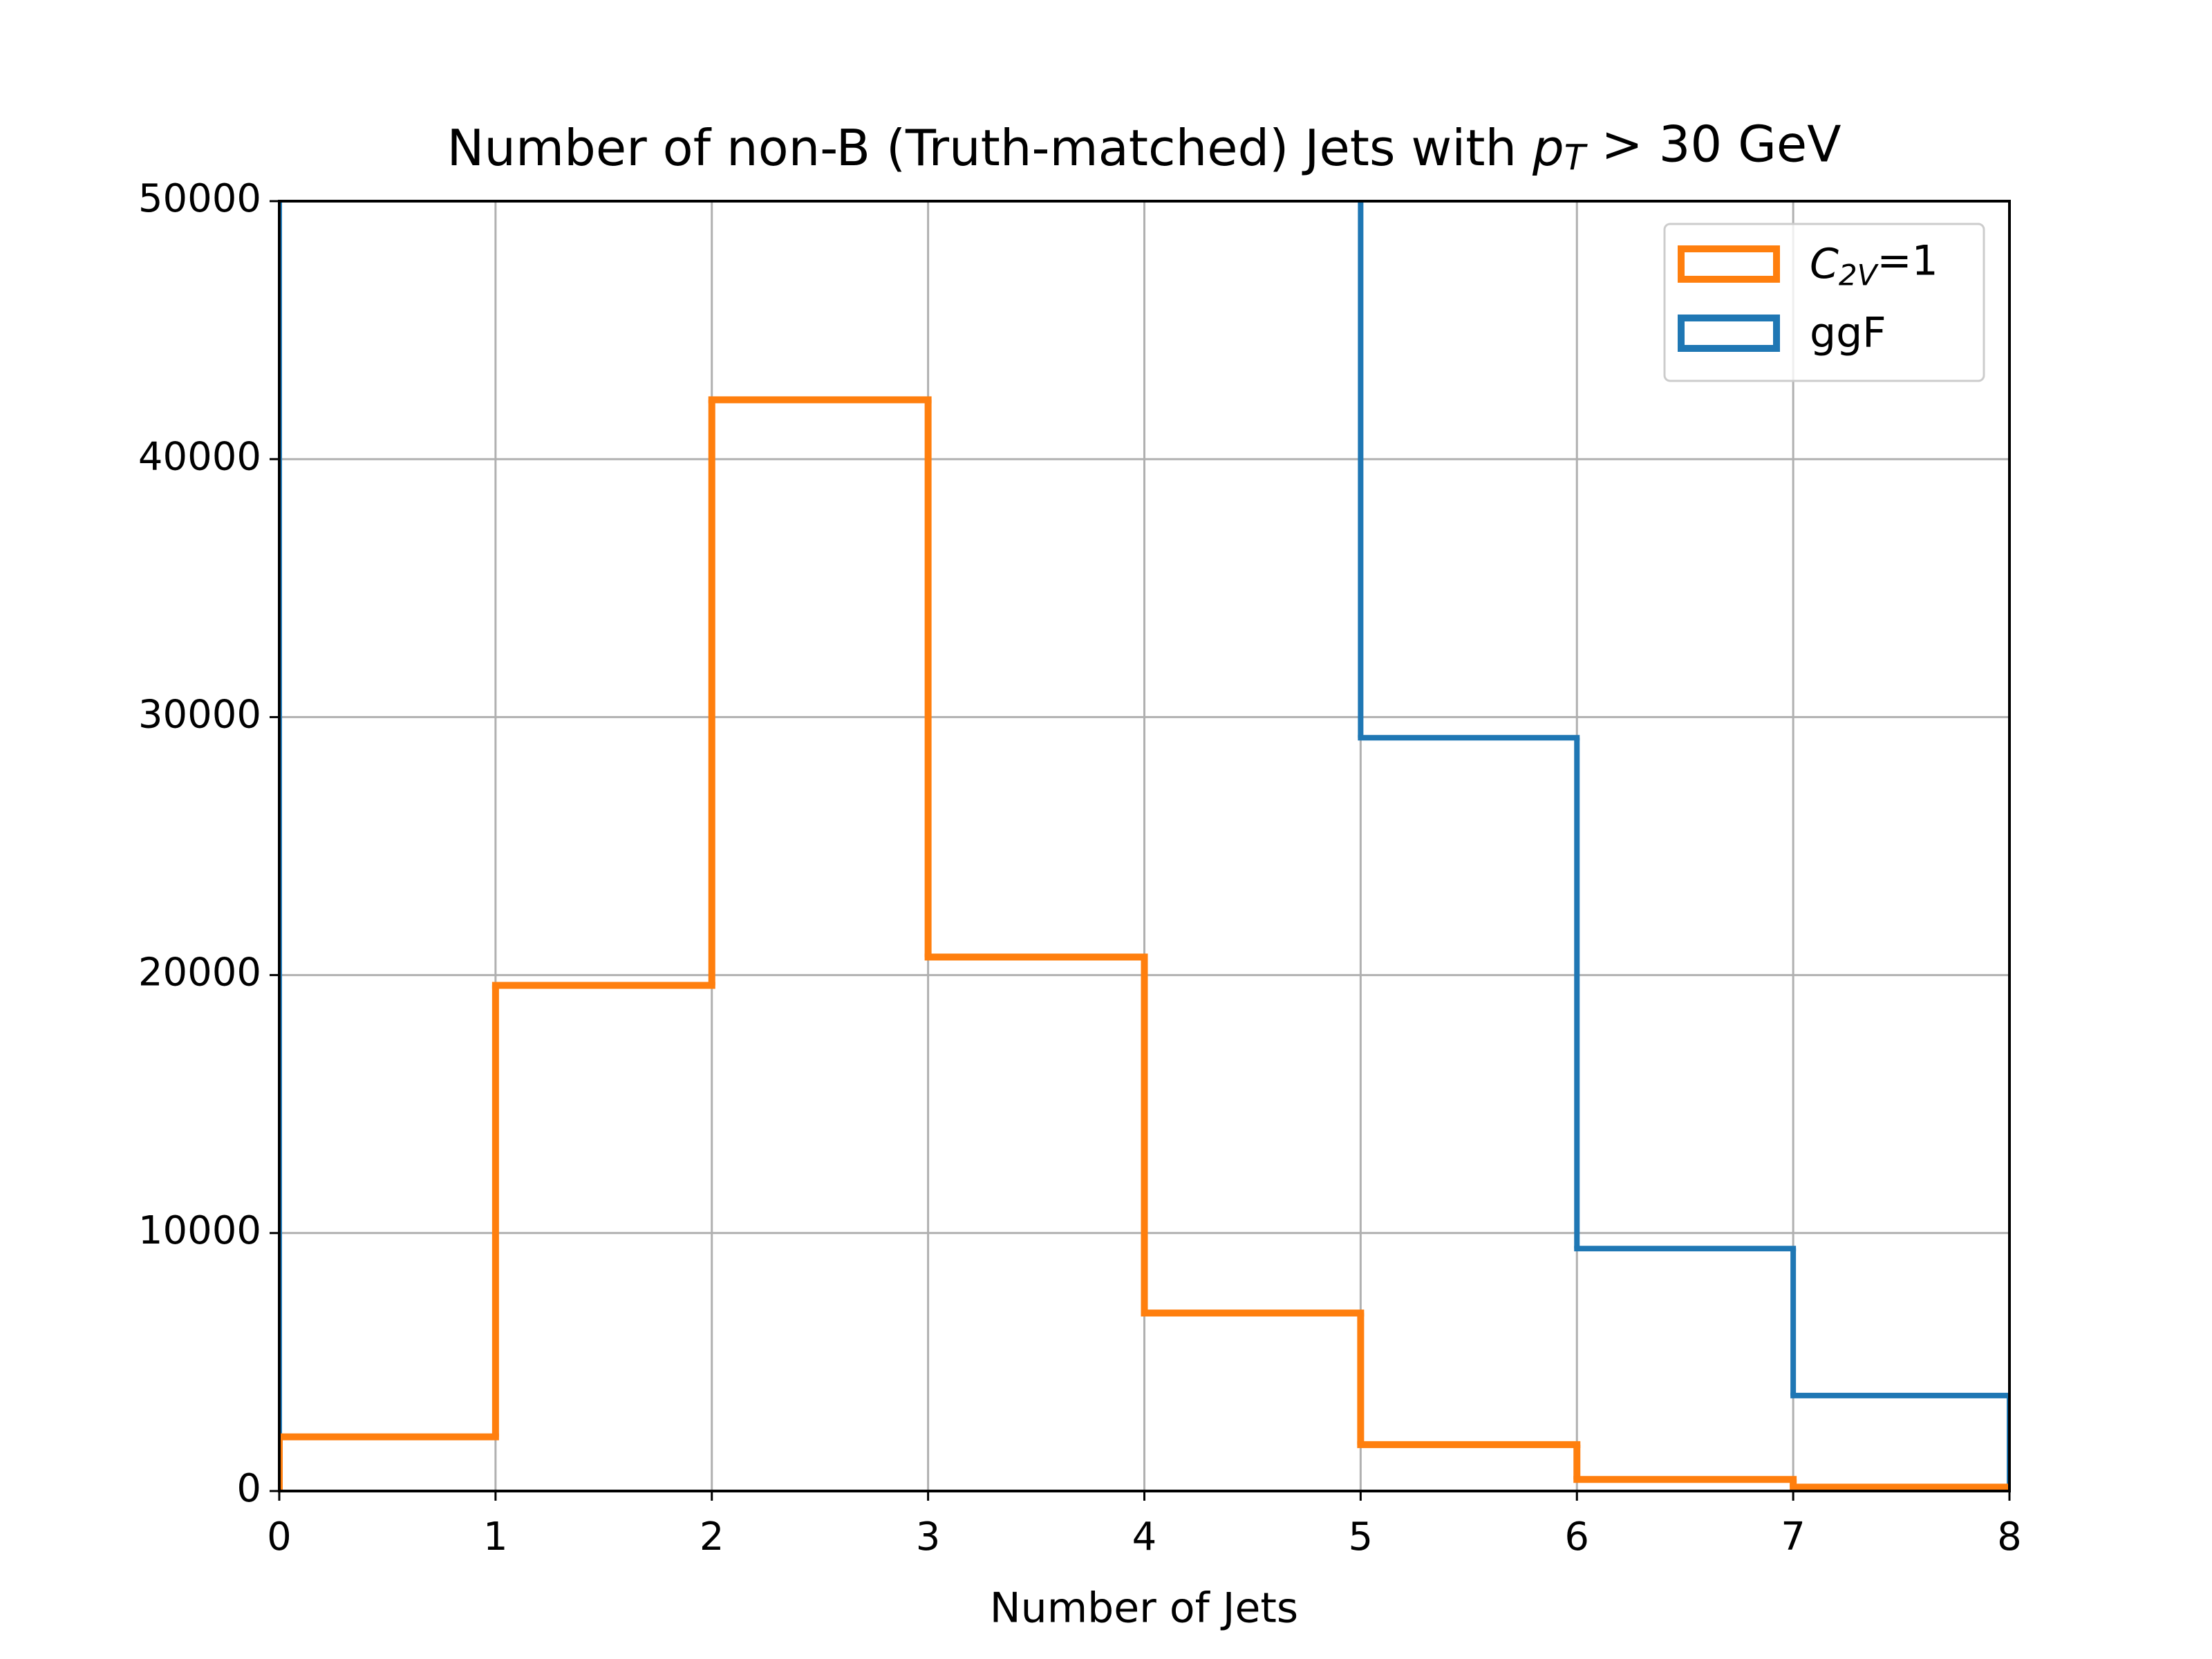 This screenshot has width=2212, height=1659. What do you see at coordinates (1144, 1609) in the screenshot?
I see `x-axis-label: Number of Jets` at bounding box center [1144, 1609].